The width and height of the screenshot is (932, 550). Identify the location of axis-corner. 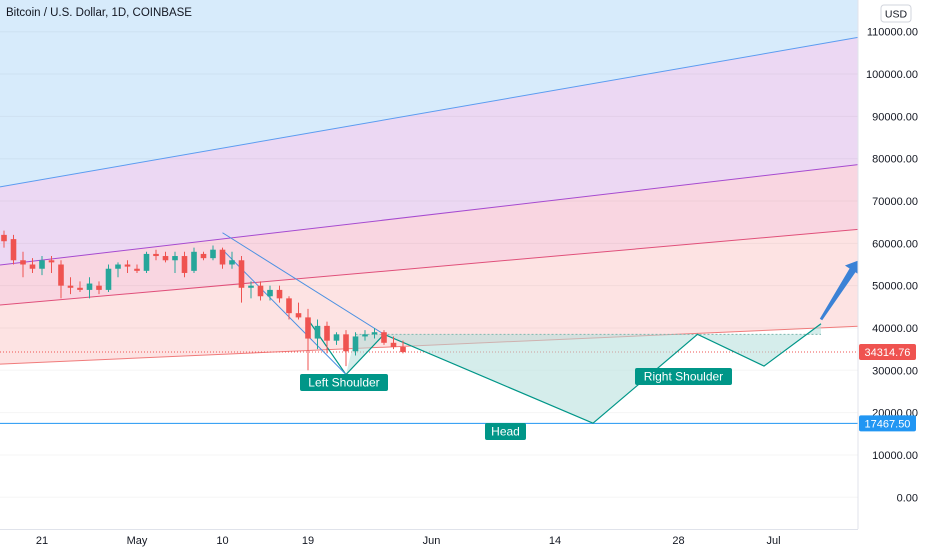
(895, 539).